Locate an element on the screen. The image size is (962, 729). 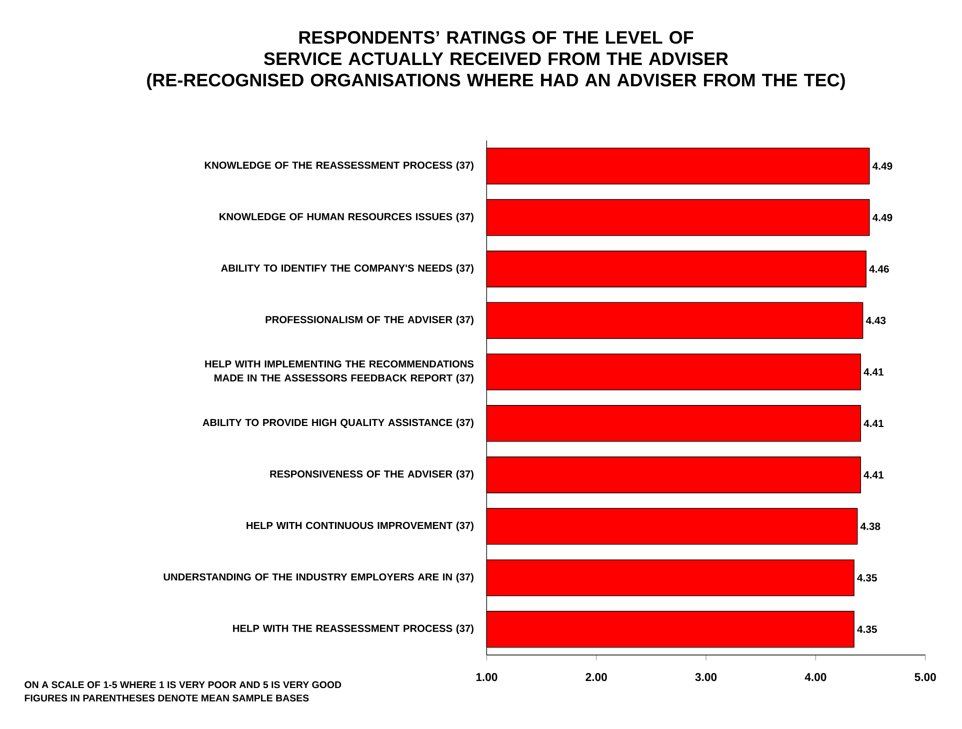
y-tick-label: ABILITY TO IDENTIFY THE COMPANY'S NEEDS (37) is located at coordinates (347, 269).